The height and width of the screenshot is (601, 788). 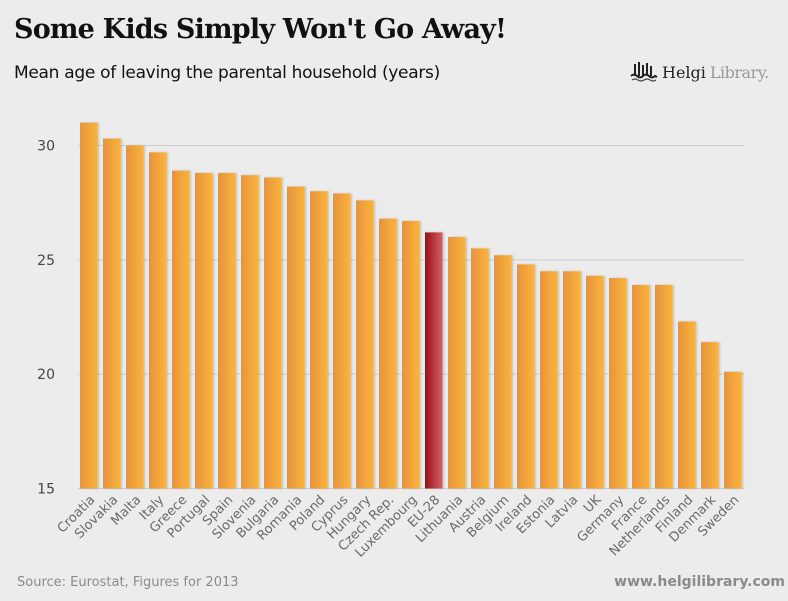 What do you see at coordinates (618, 383) in the screenshot?
I see `bar-germany` at bounding box center [618, 383].